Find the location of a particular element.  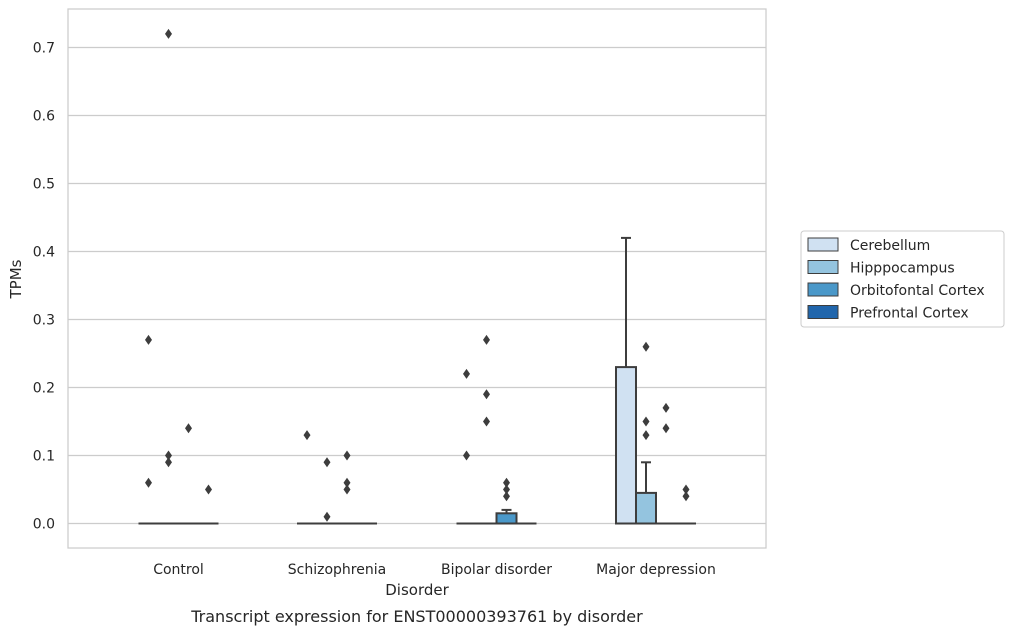

x-tick-label: Control is located at coordinates (178, 570).